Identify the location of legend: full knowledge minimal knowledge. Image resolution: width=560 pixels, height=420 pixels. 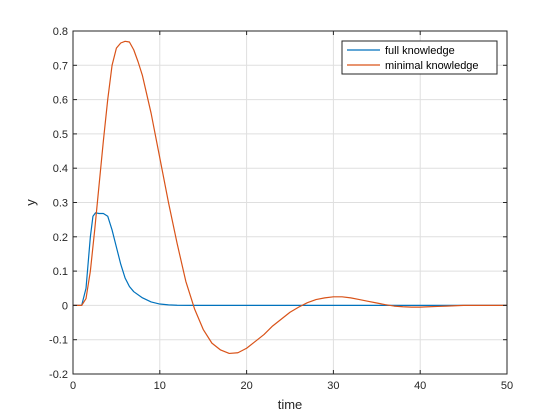
(419, 57).